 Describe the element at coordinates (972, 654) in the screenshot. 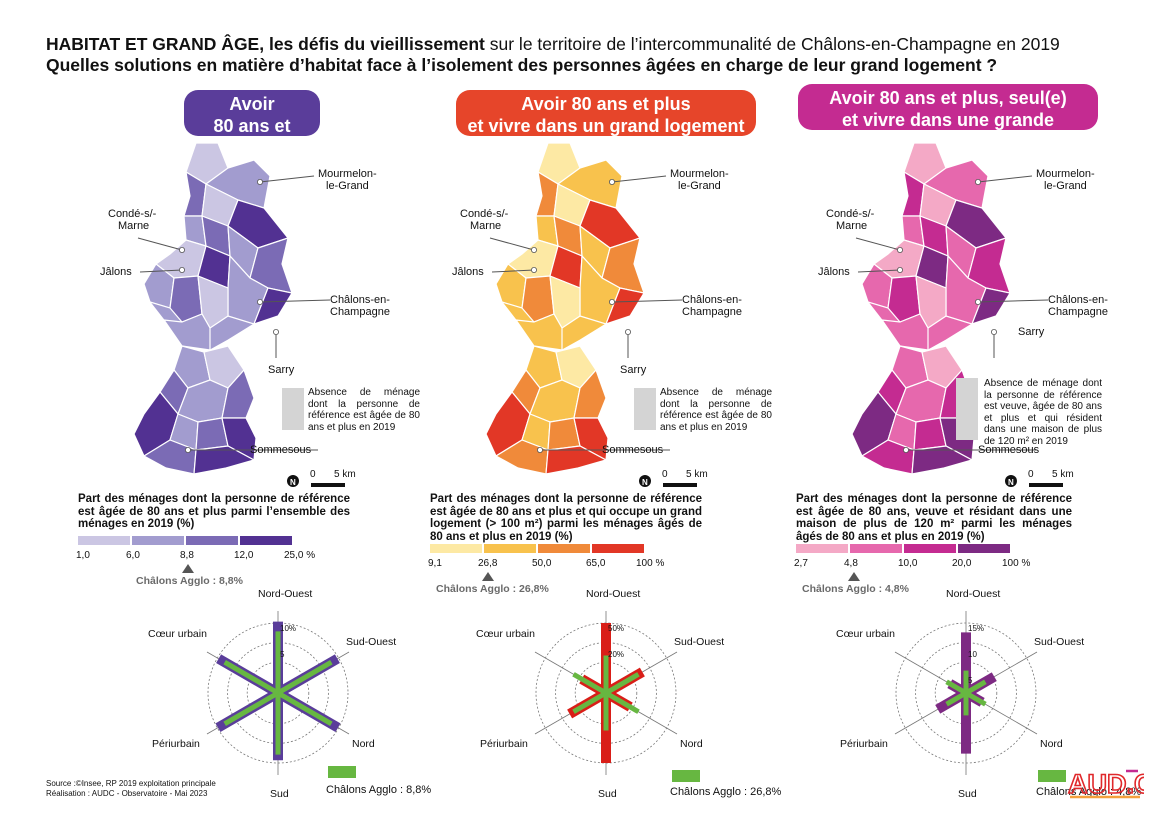

I see `radar-ring-label: 10` at that location.